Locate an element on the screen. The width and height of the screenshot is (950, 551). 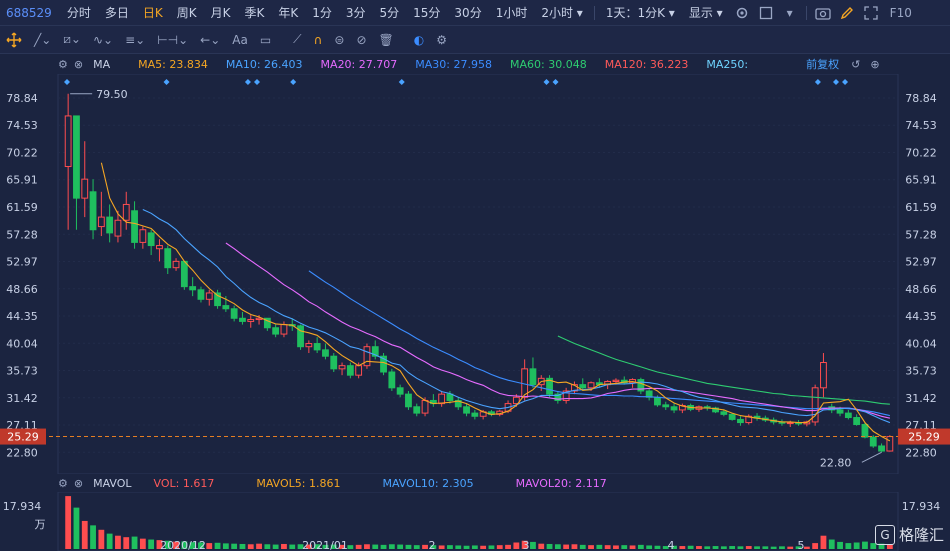
measure-tool-icon: ⊢⊣⌄ is located at coordinates (173, 39).